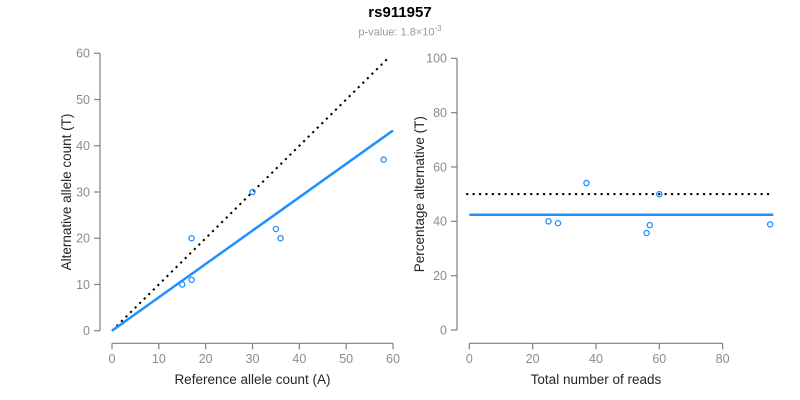 This screenshot has width=800, height=400. I want to click on x-tick-label: 10, so click(159, 359).